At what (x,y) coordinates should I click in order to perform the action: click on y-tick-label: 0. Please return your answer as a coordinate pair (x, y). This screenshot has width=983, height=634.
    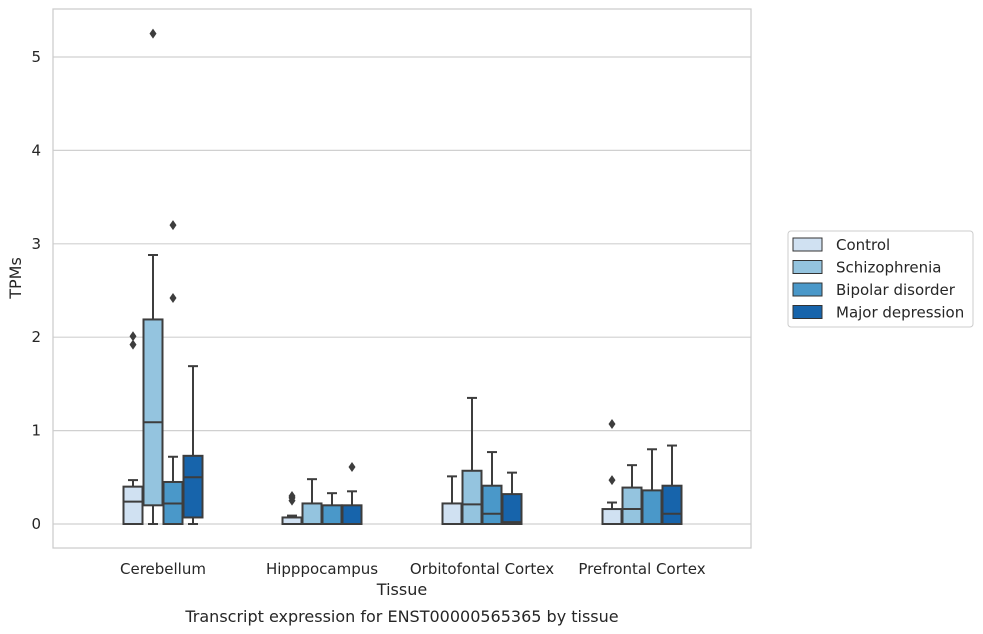
    Looking at the image, I should click on (36, 524).